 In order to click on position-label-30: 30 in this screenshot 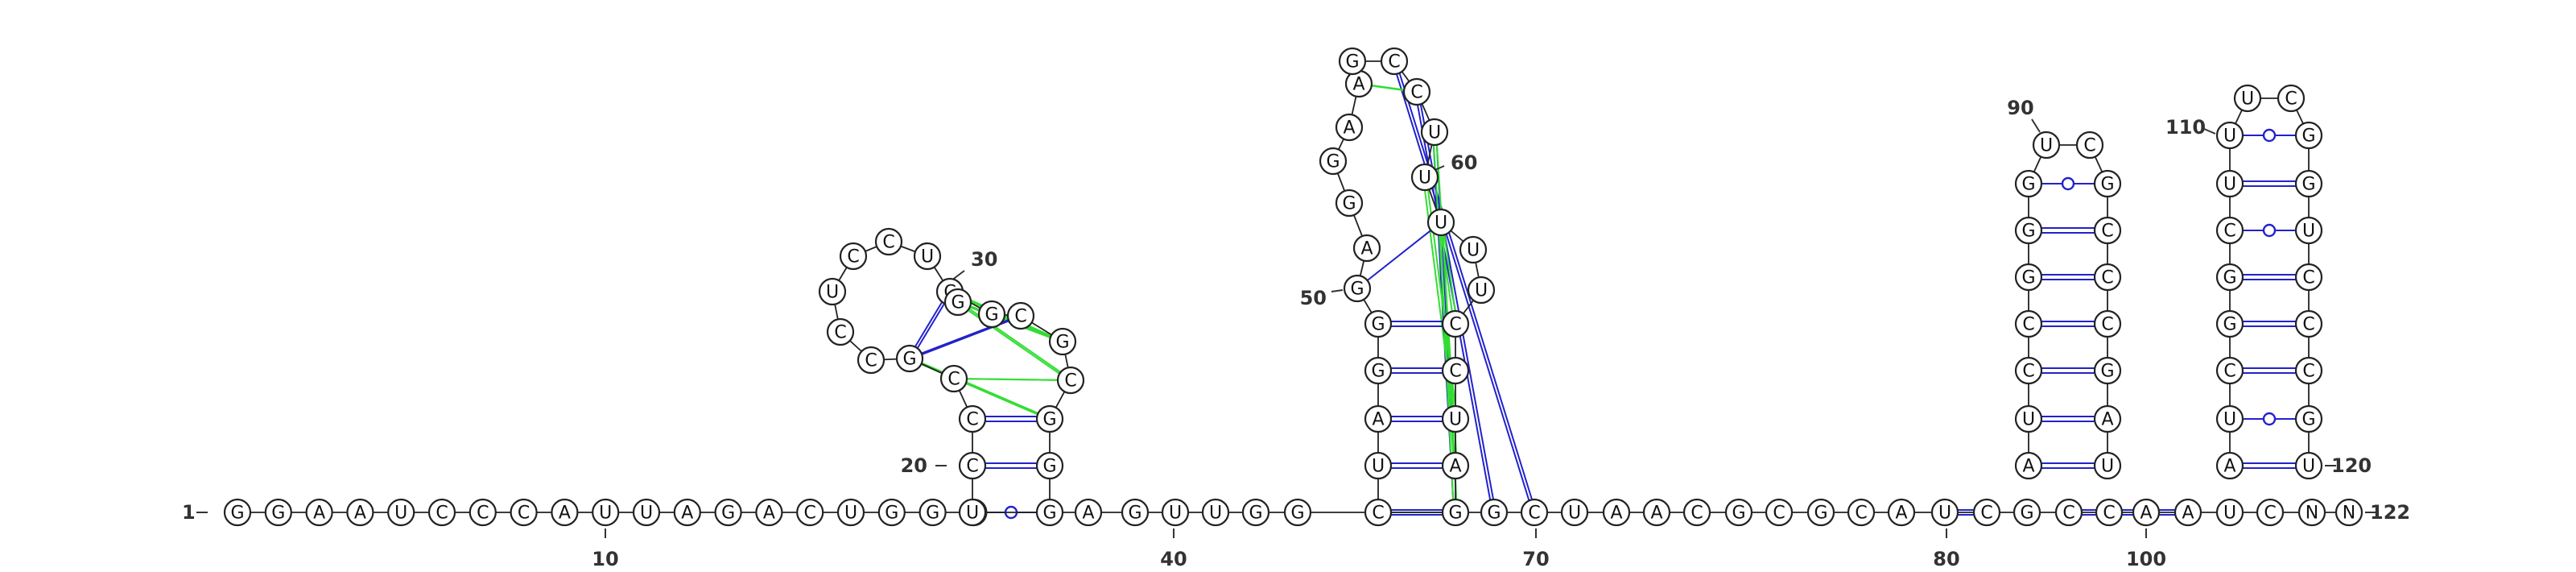, I will do `click(984, 259)`.